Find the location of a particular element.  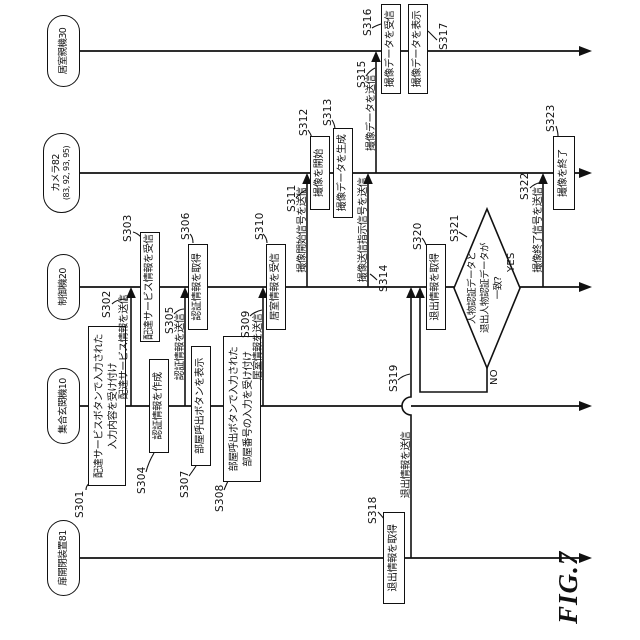

step-ref-s310: S310 is located at coordinates (260, 226).